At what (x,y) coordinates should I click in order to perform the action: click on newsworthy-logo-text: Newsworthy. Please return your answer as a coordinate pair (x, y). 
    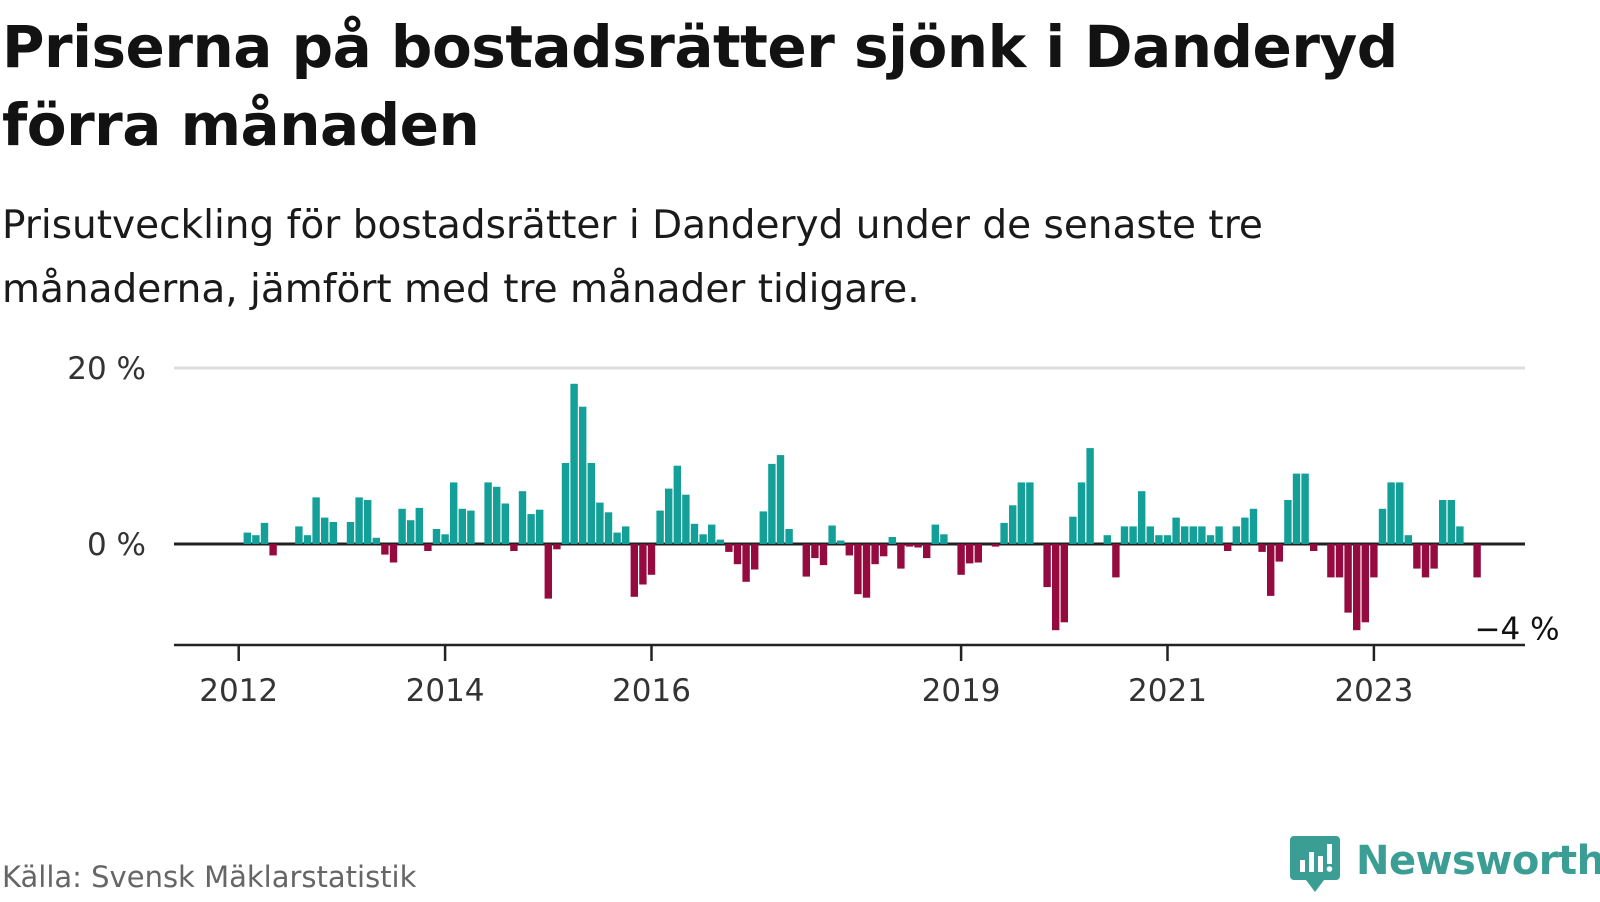
    Looking at the image, I should click on (1478, 861).